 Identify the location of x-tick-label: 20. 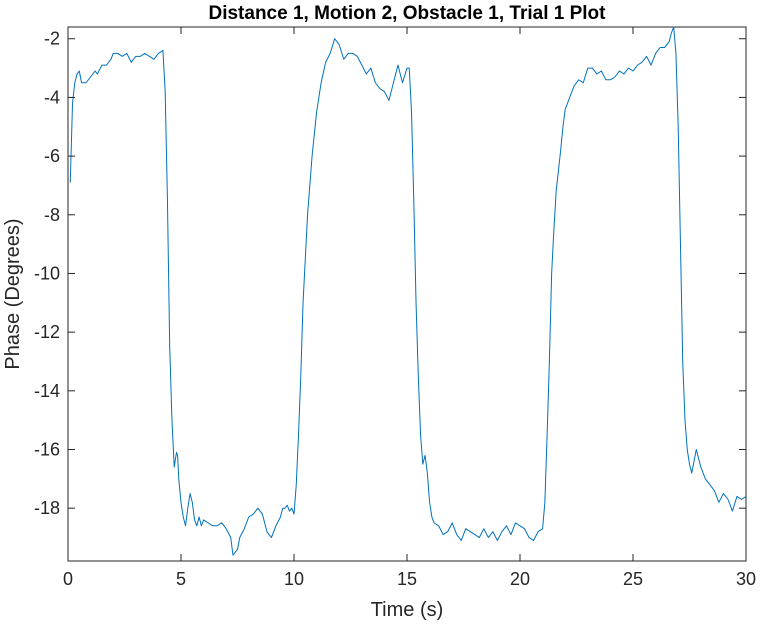
(520, 579).